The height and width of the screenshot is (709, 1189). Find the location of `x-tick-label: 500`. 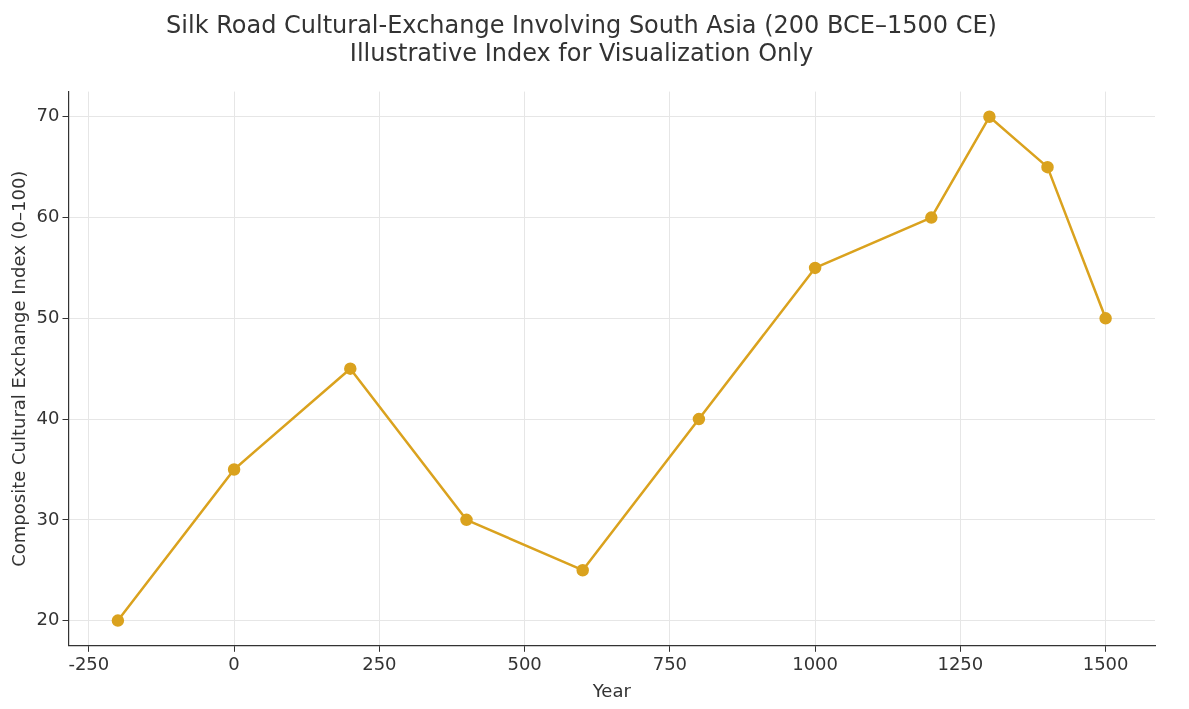

x-tick-label: 500 is located at coordinates (524, 664).